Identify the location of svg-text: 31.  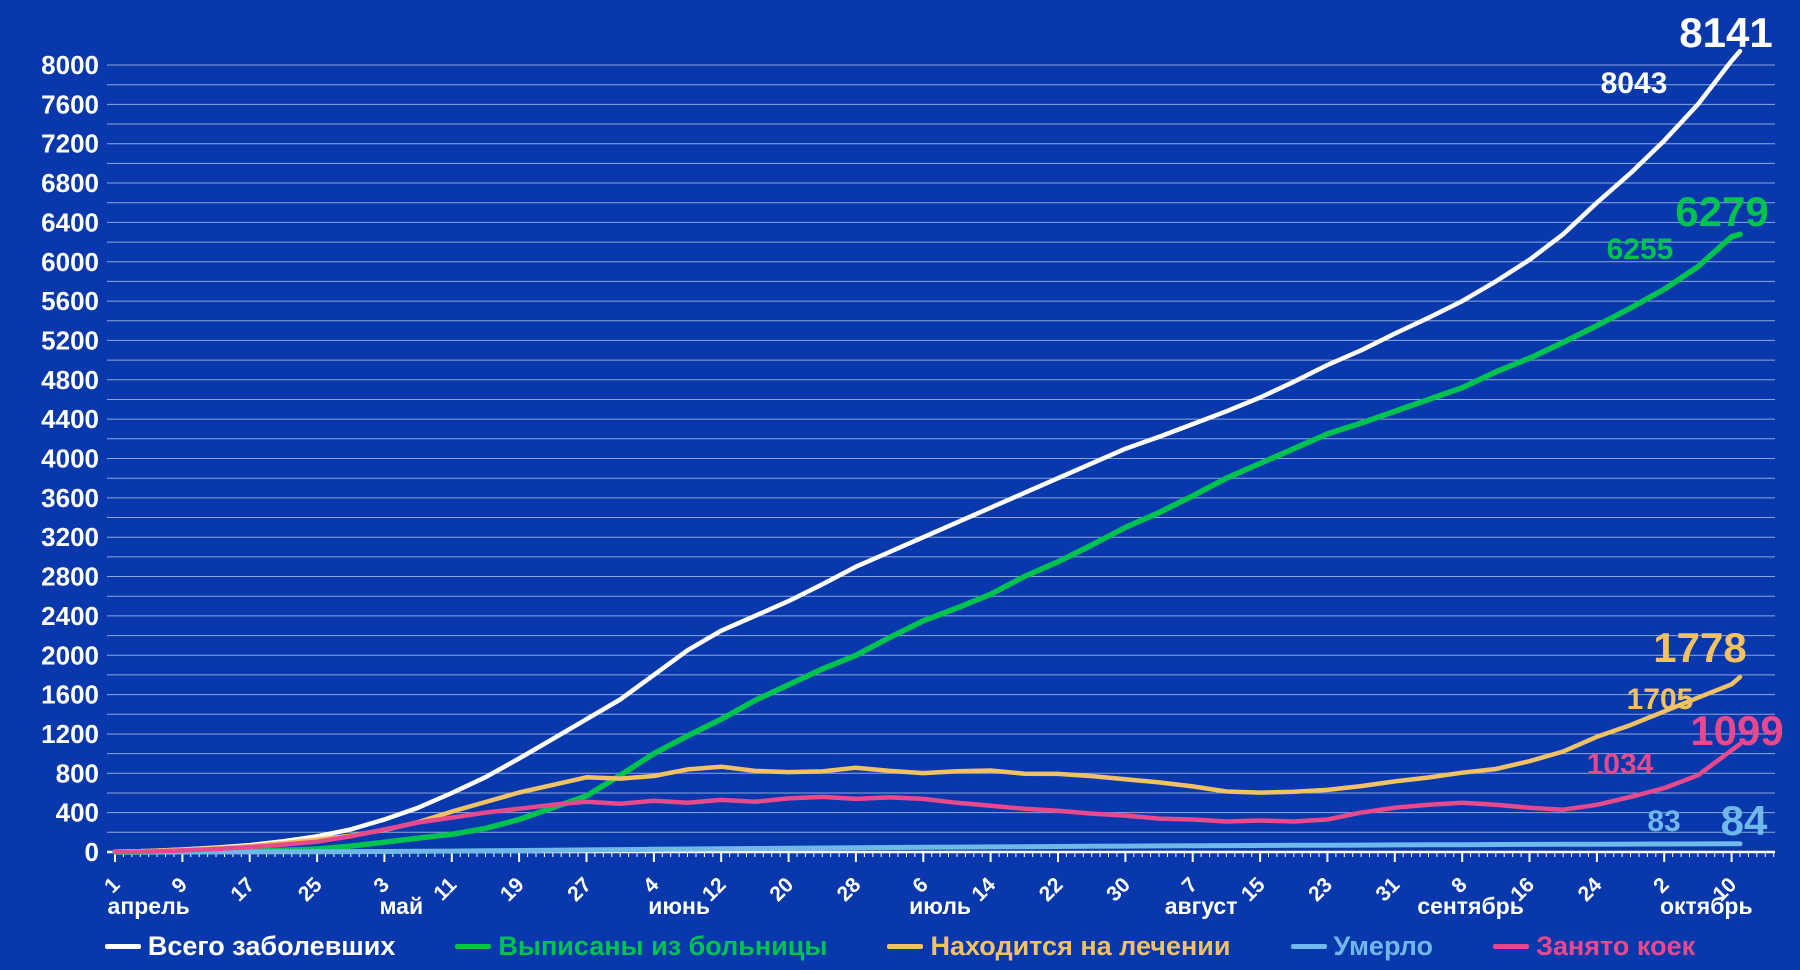
(1388, 889).